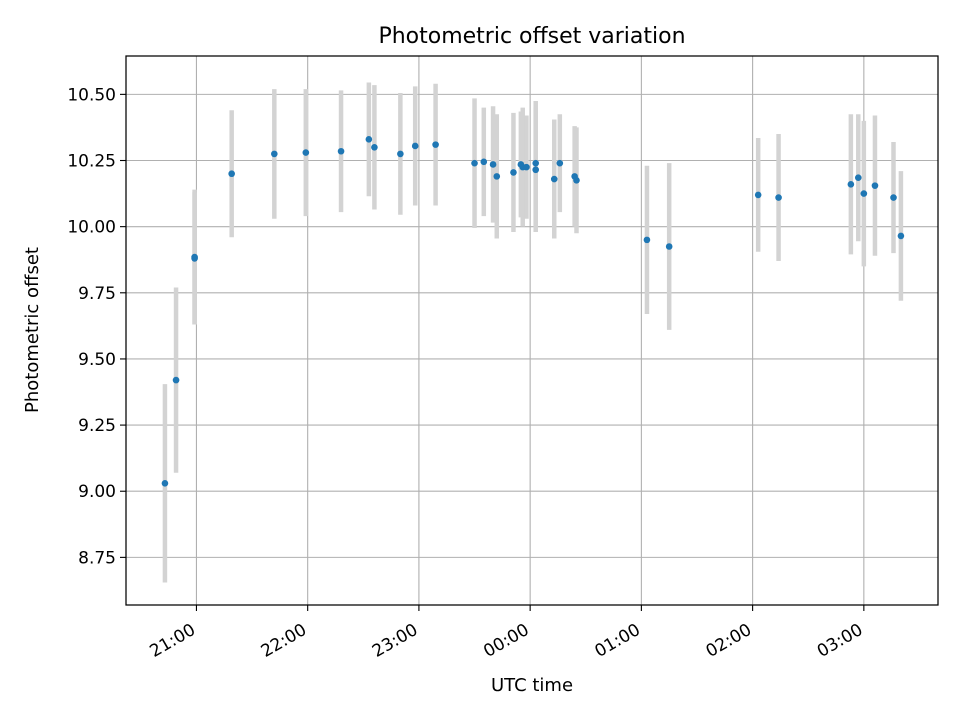 The width and height of the screenshot is (960, 720). What do you see at coordinates (32, 330) in the screenshot?
I see `y-axis-label: Photometric offset` at bounding box center [32, 330].